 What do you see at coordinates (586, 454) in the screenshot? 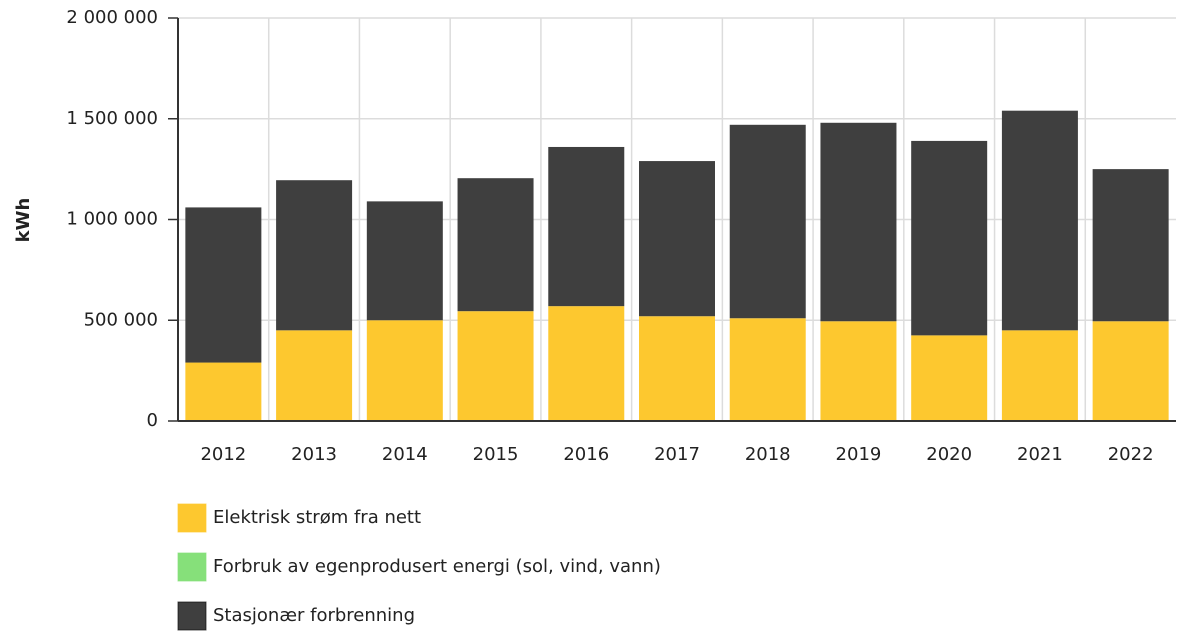
I see `x-tick-label: 2016` at bounding box center [586, 454].